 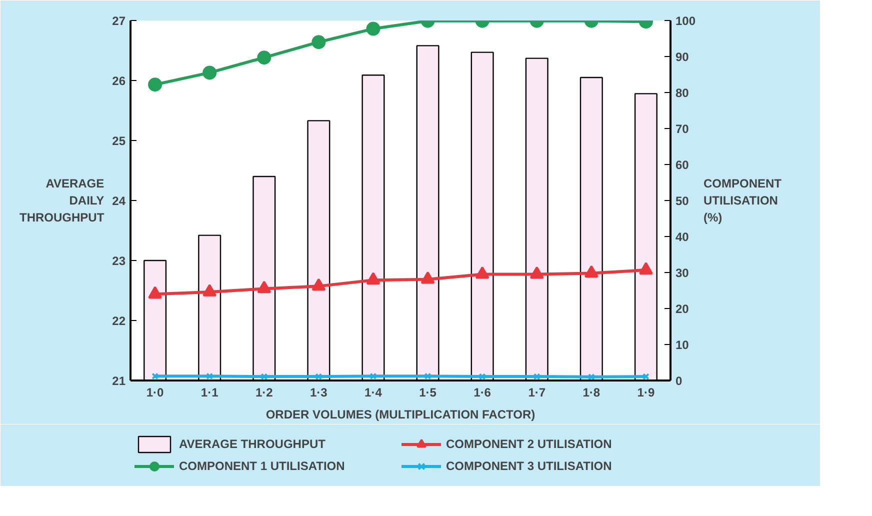 What do you see at coordinates (483, 393) in the screenshot?
I see `x-tick-label: 1·6` at bounding box center [483, 393].